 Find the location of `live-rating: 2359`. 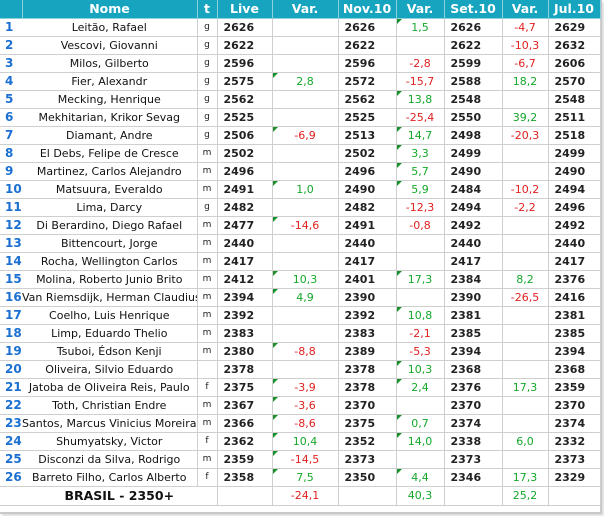

live-rating: 2359 is located at coordinates (245, 459).